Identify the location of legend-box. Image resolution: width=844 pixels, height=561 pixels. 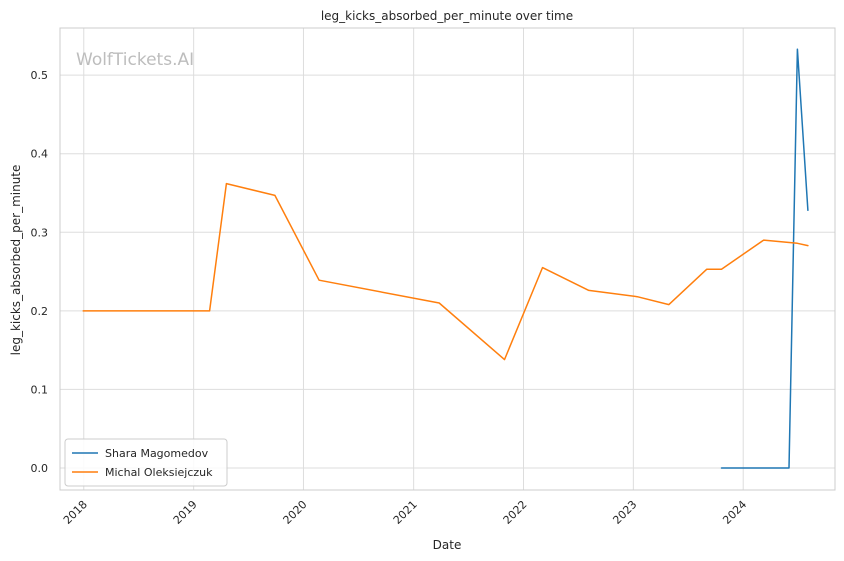
(146, 462).